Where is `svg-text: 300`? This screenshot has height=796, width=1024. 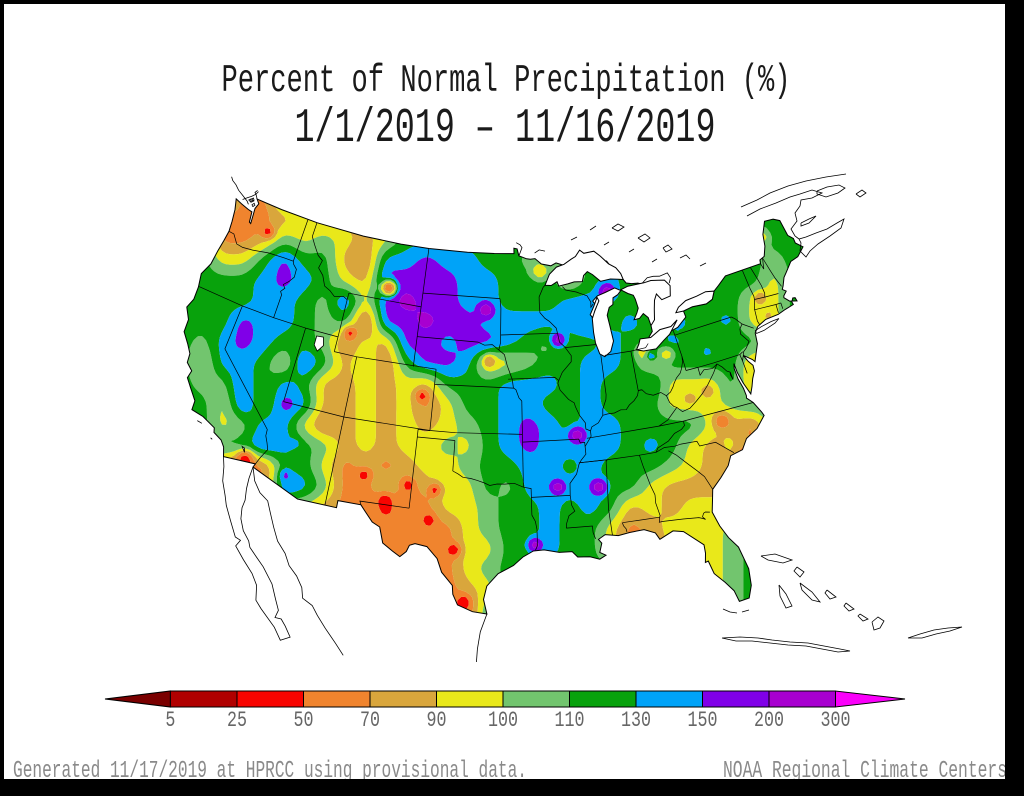 svg-text: 300 is located at coordinates (836, 720).